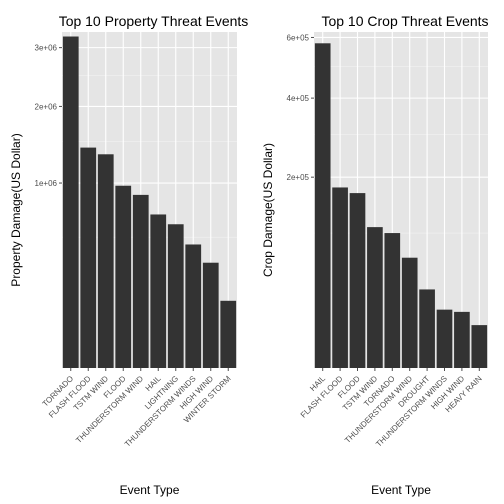  Describe the element at coordinates (154, 21) in the screenshot. I see `chart-title: Top 10 Property Threat Events` at that location.